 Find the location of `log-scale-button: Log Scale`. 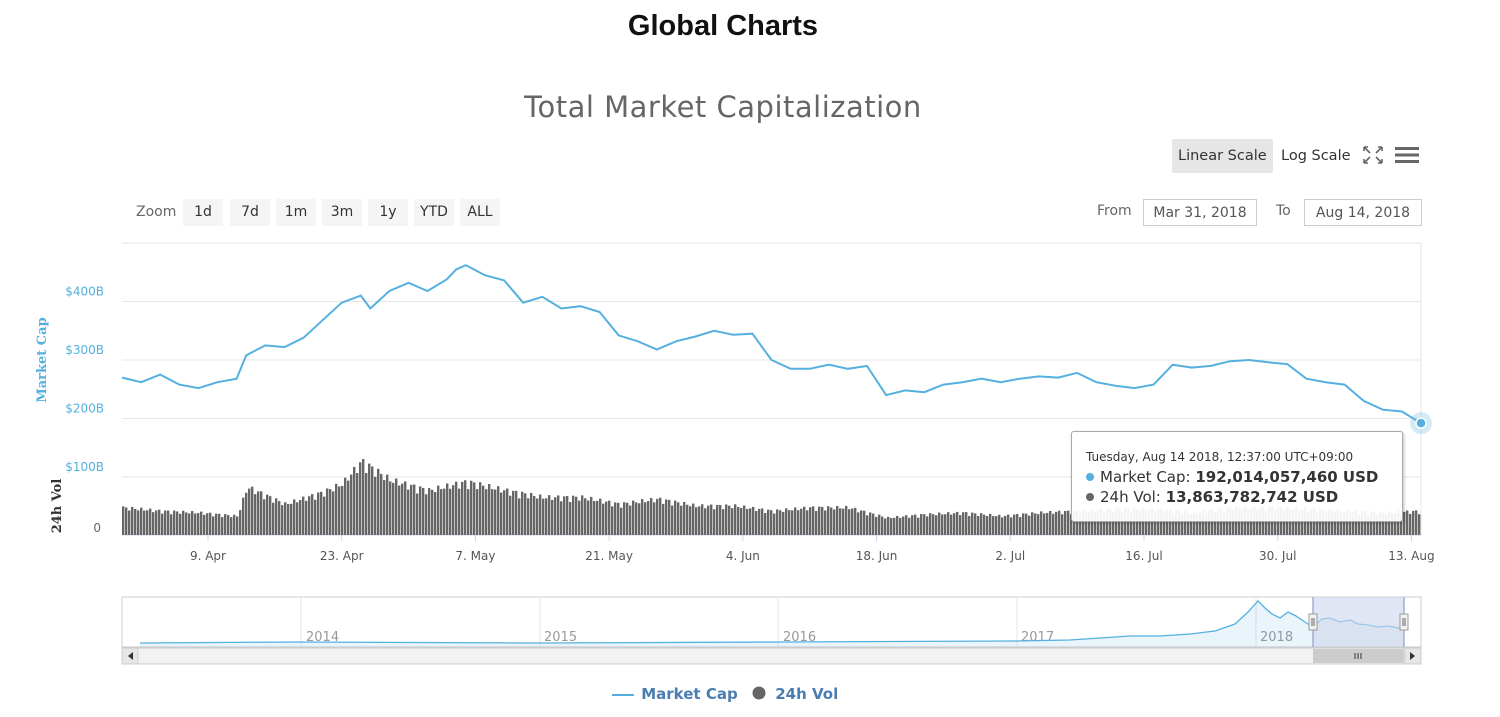

log-scale-button: Log Scale is located at coordinates (1316, 156).